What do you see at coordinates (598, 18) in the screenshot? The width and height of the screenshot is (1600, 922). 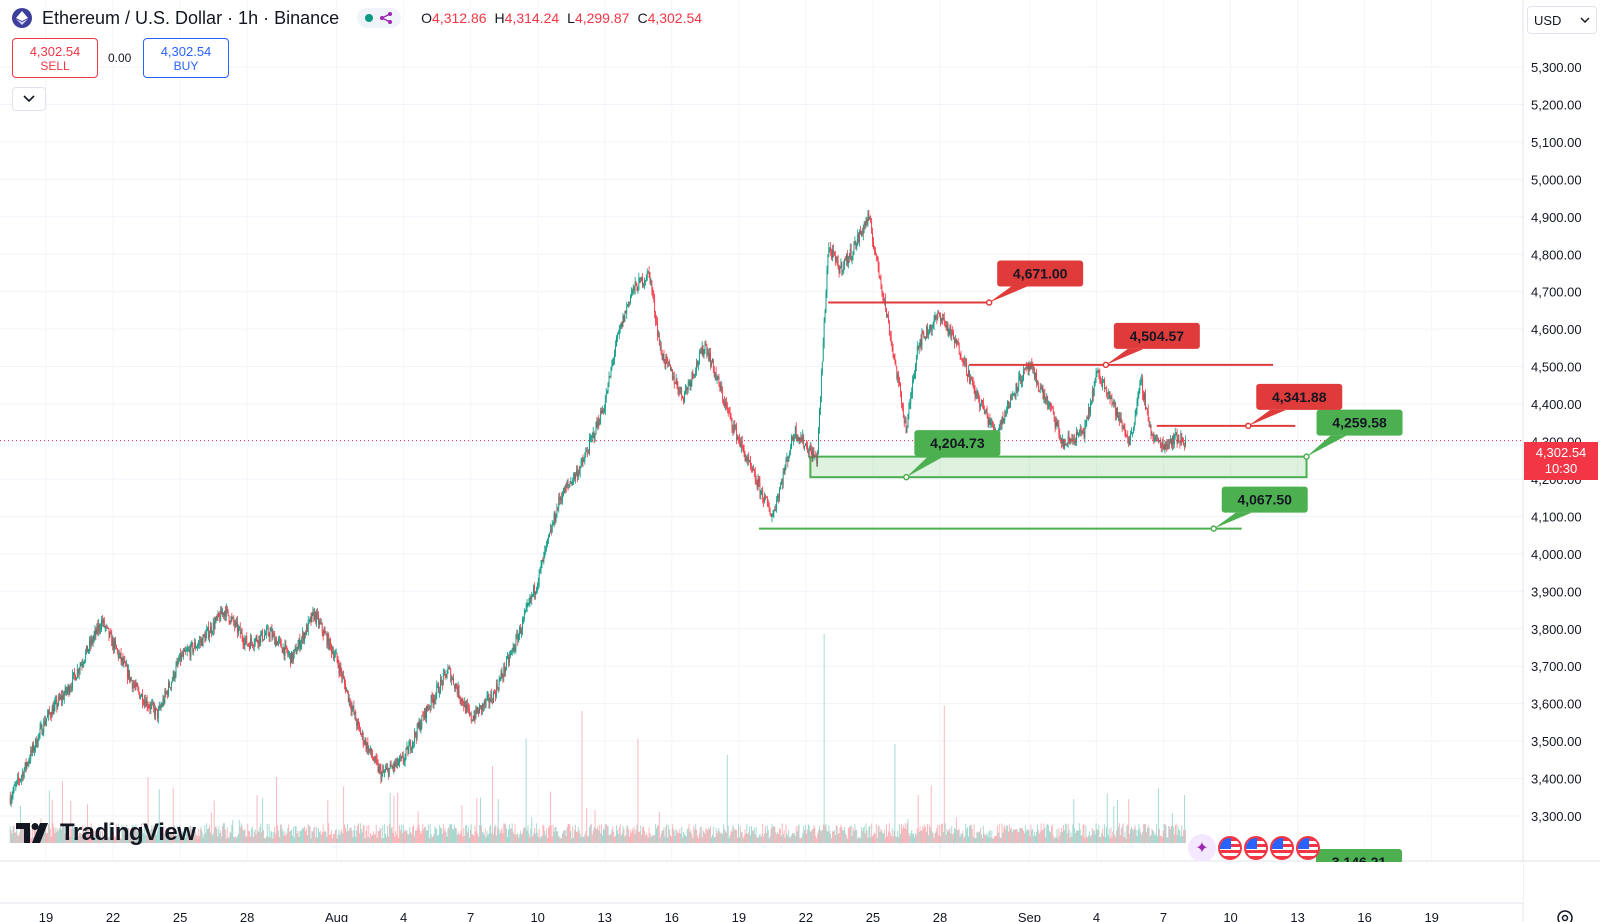 I see `ohlc-low: L4,299.87` at bounding box center [598, 18].